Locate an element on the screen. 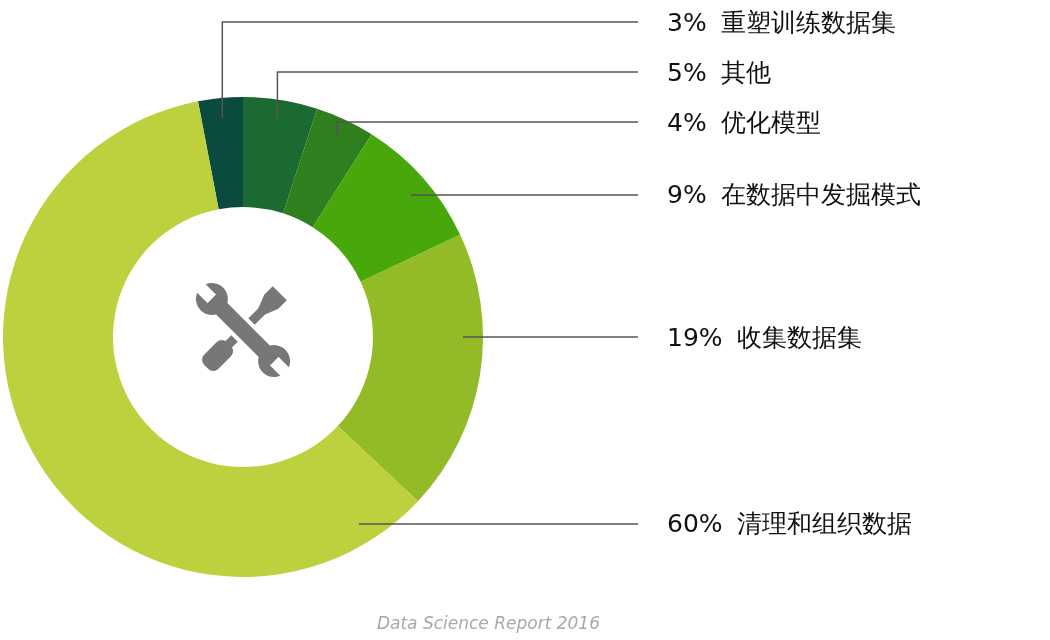 The height and width of the screenshot is (640, 1050). annotation: Data Science Report 2016 is located at coordinates (488, 623).